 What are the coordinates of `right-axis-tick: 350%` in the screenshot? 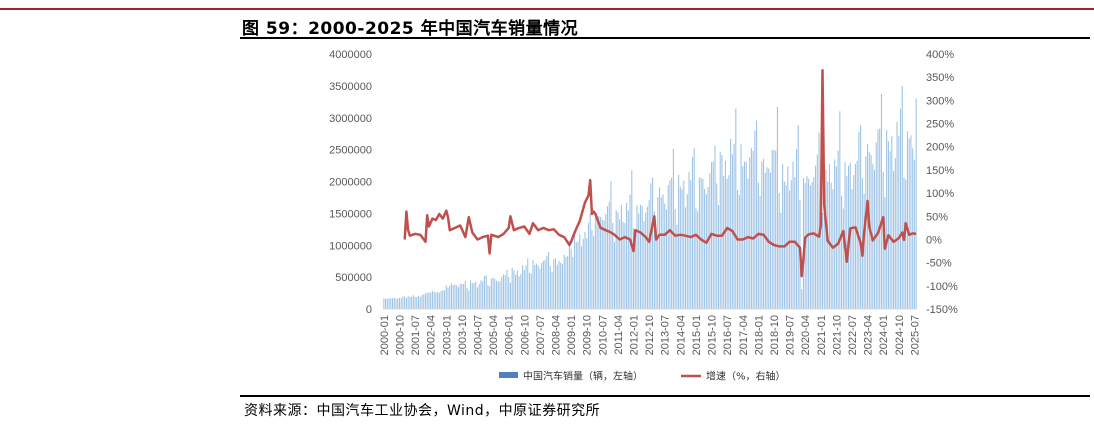 It's located at (940, 78).